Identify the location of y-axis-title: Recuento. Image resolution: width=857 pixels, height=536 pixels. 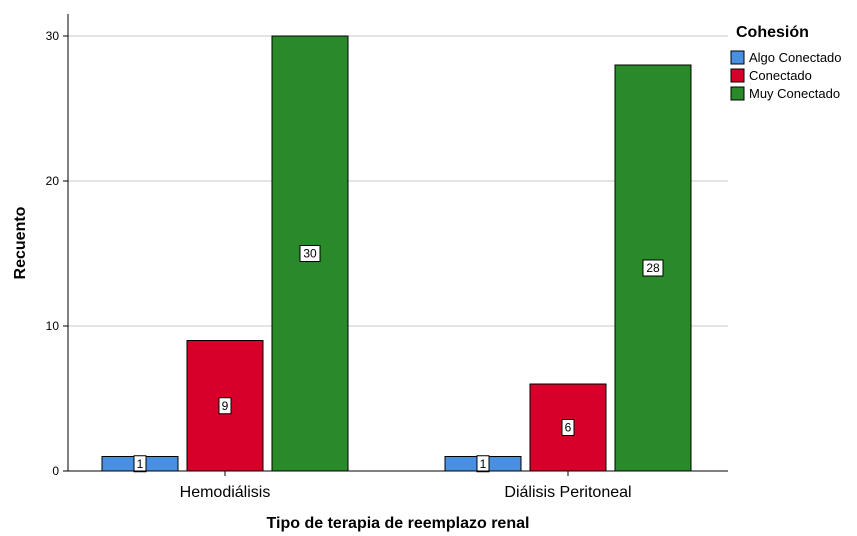
(20, 242).